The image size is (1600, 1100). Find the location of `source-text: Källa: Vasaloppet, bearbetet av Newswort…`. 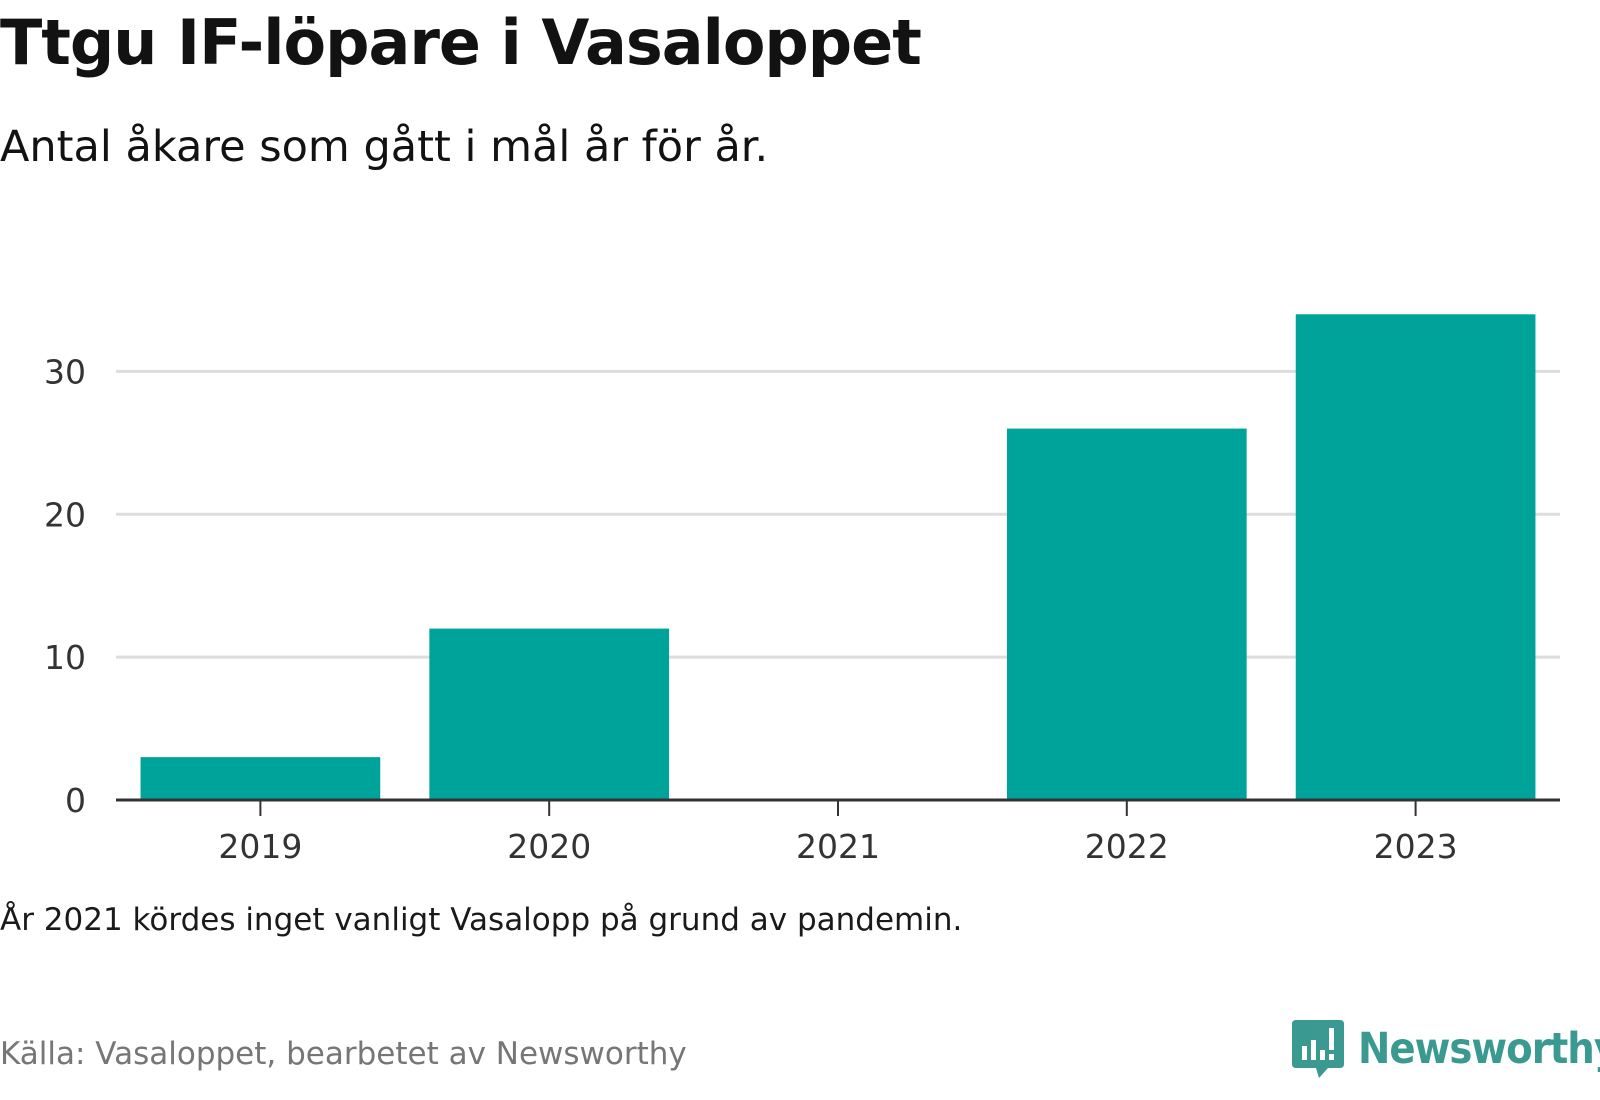

source-text: Källa: Vasaloppet, bearbetet av Newswort… is located at coordinates (343, 1054).